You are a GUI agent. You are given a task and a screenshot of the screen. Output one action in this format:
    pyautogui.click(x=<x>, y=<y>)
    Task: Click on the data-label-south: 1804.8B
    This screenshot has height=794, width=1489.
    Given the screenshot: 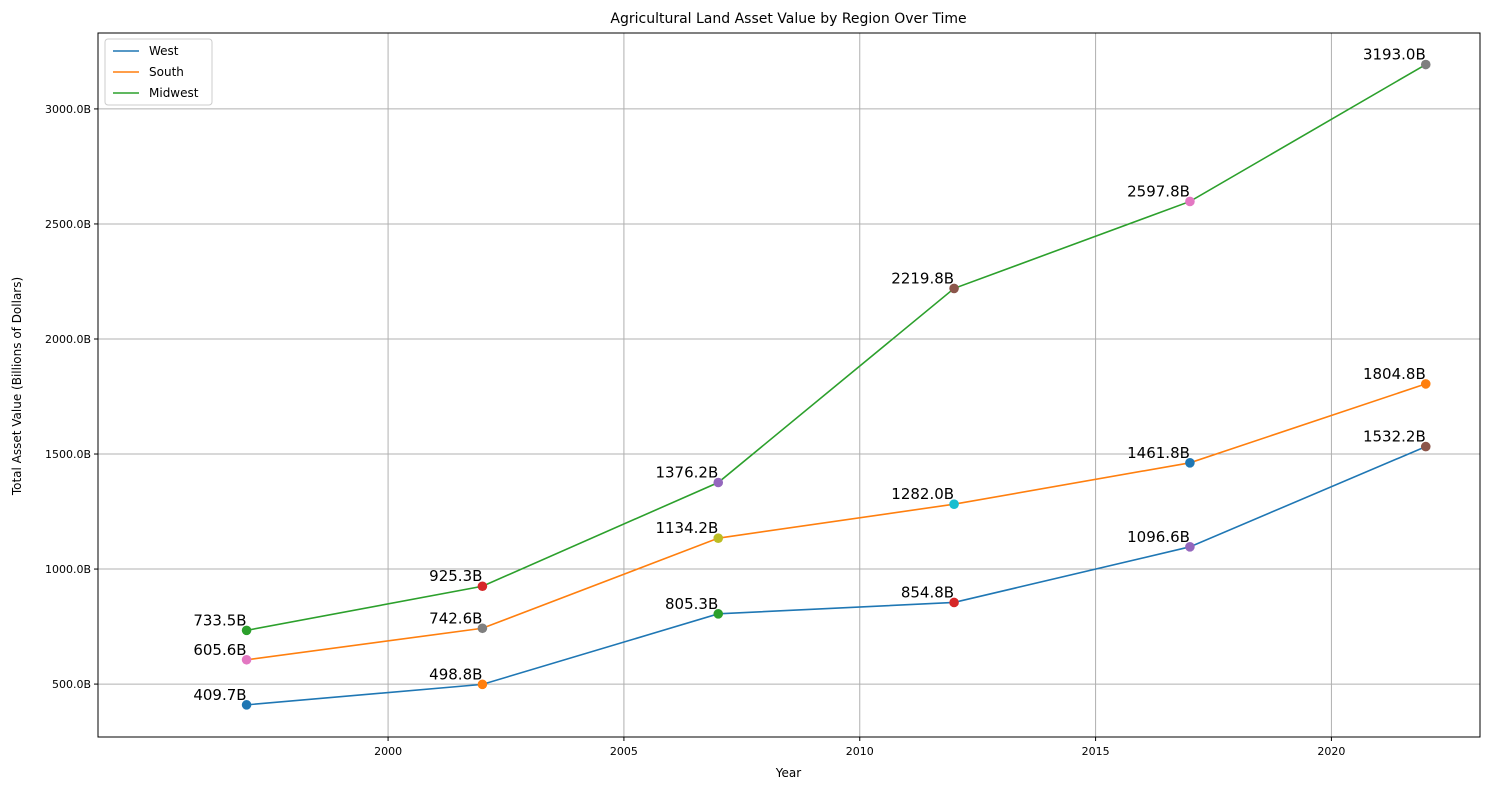 What is the action you would take?
    pyautogui.click(x=1394, y=374)
    